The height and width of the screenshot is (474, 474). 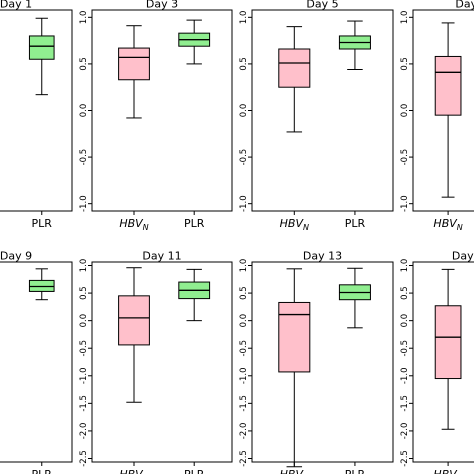 I want to click on panel-title: Day 7, so click(x=464, y=5).